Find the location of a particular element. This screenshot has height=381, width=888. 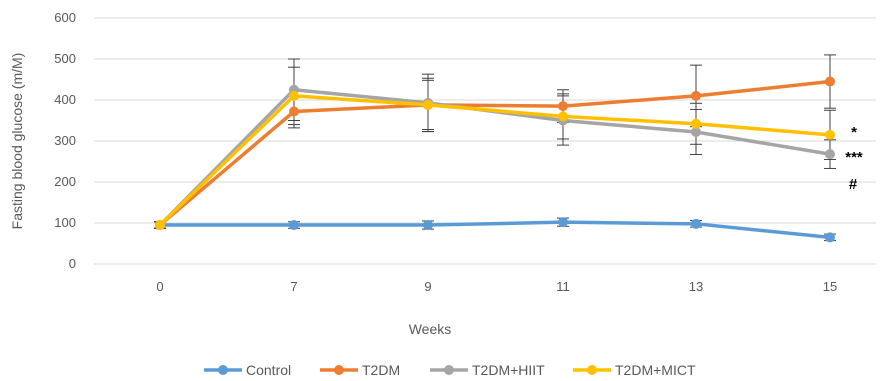

x-tick-label: 15 is located at coordinates (830, 286).